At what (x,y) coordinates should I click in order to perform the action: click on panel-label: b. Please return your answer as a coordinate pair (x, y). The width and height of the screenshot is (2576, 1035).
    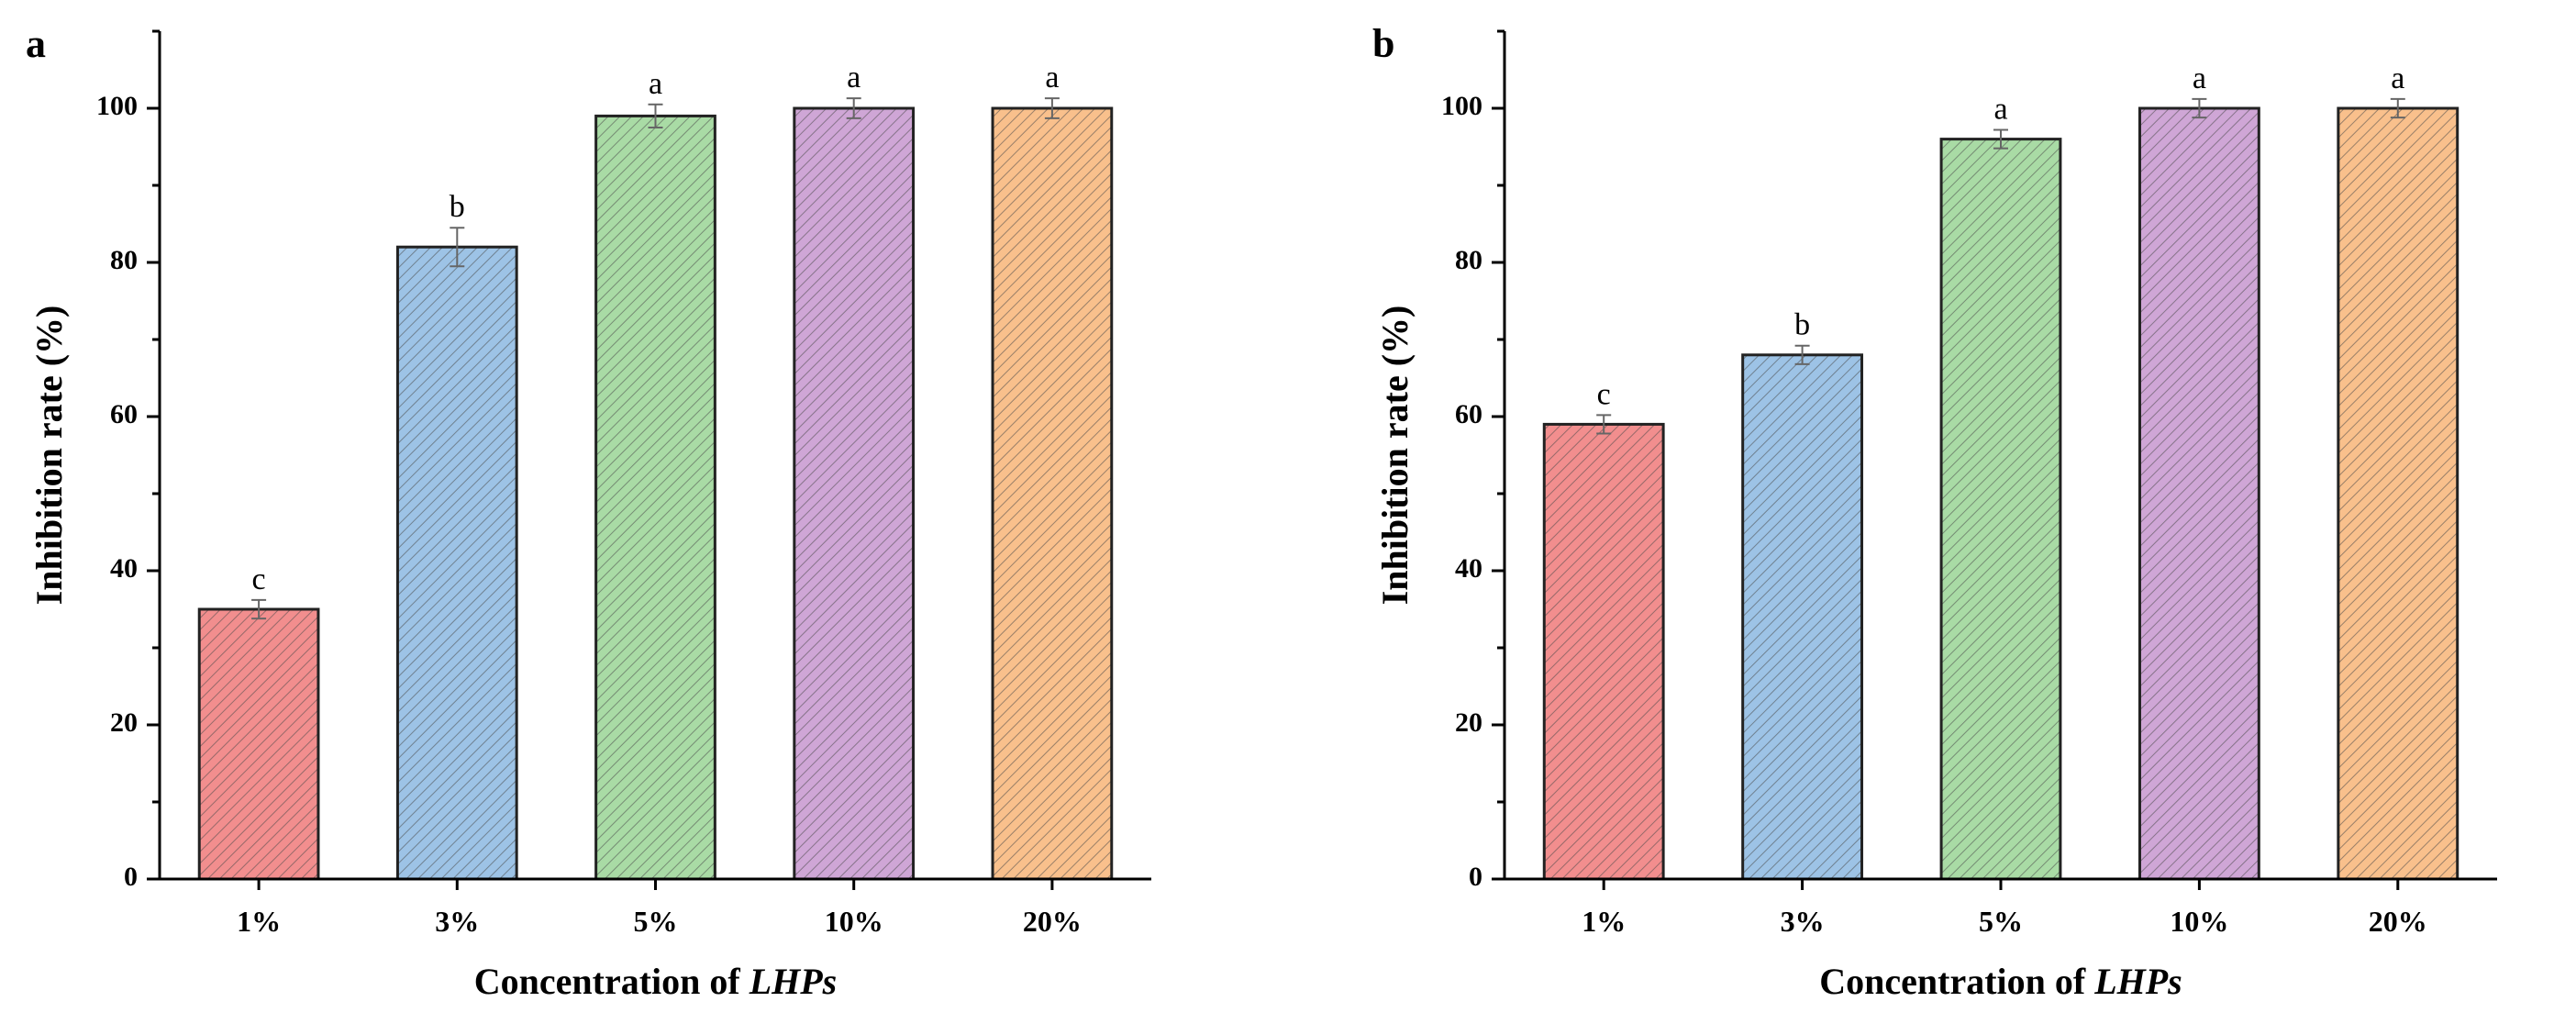
    Looking at the image, I should click on (1383, 43).